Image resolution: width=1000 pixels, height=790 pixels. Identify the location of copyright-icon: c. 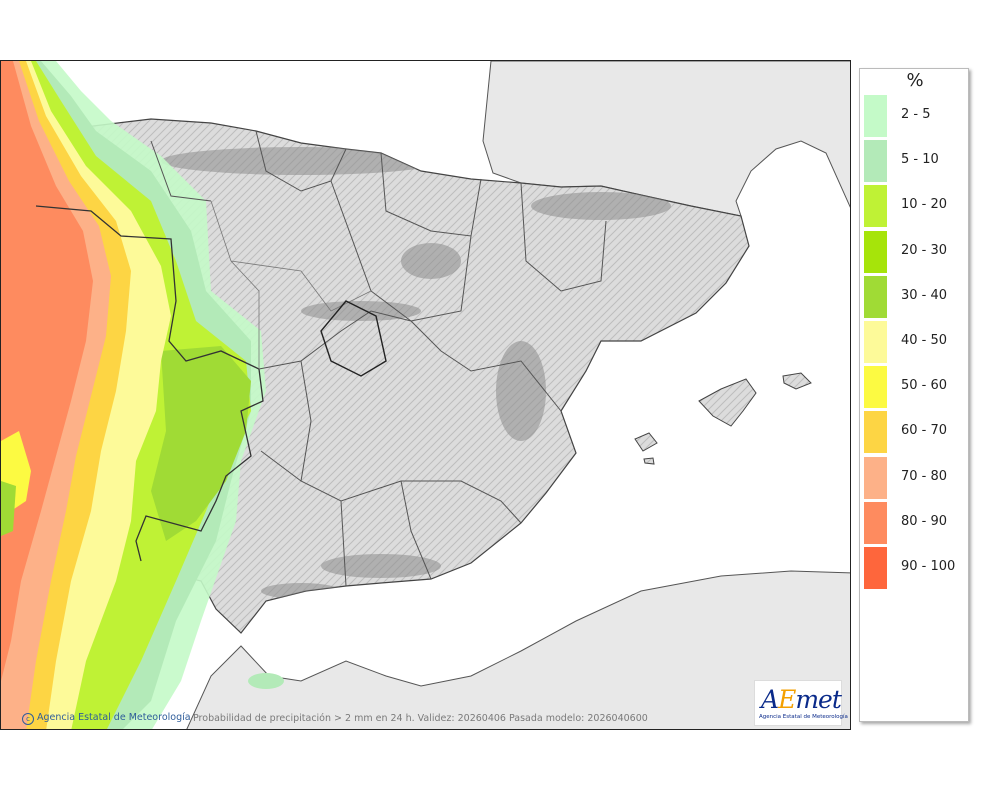
(28, 719).